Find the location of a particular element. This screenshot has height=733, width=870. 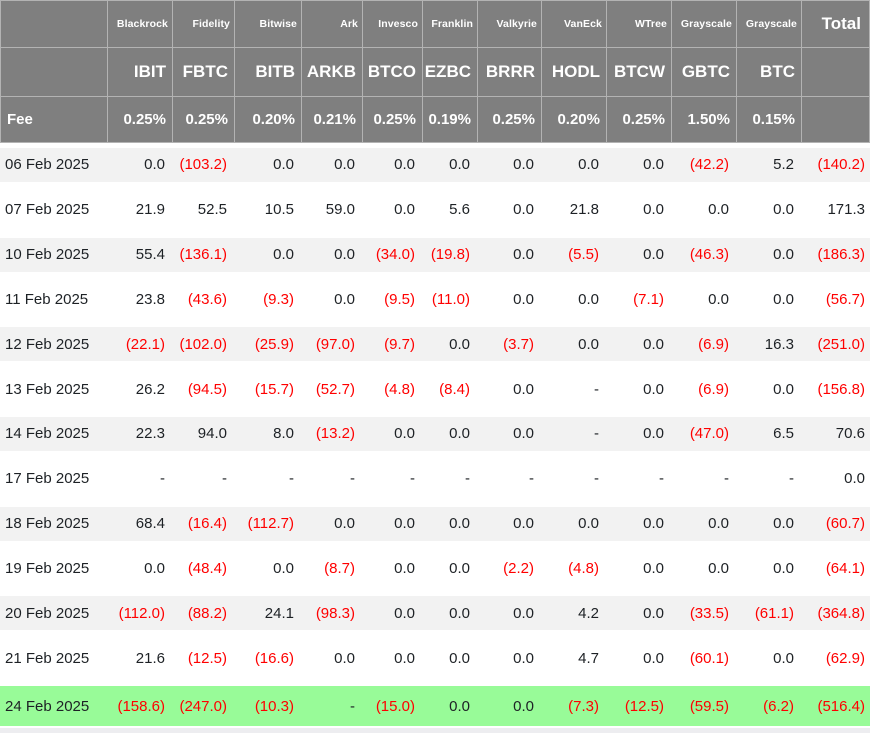

provider-cell: Invesco is located at coordinates (393, 24).